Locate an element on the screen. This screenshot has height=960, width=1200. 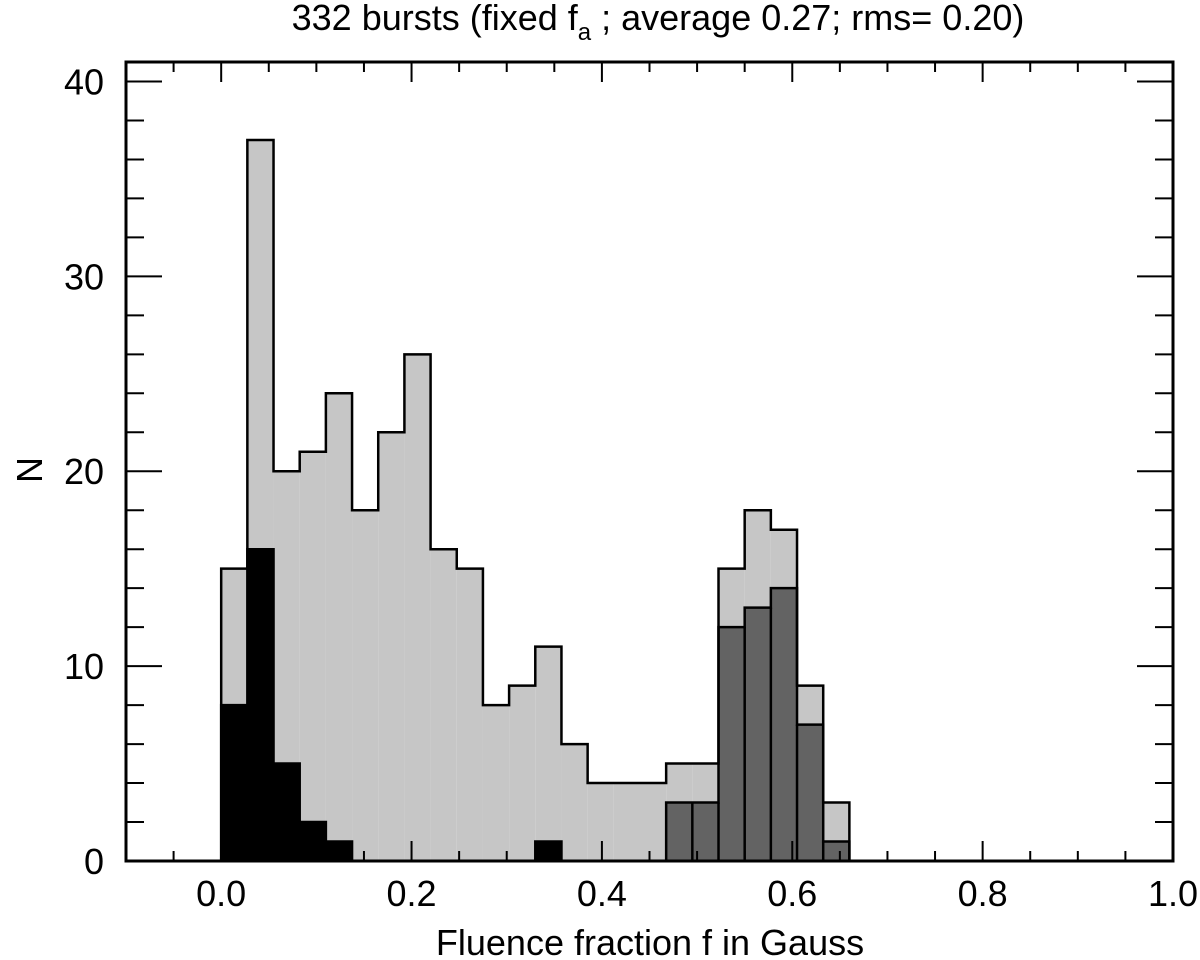
x-tick-label: 0.8 is located at coordinates (983, 893).